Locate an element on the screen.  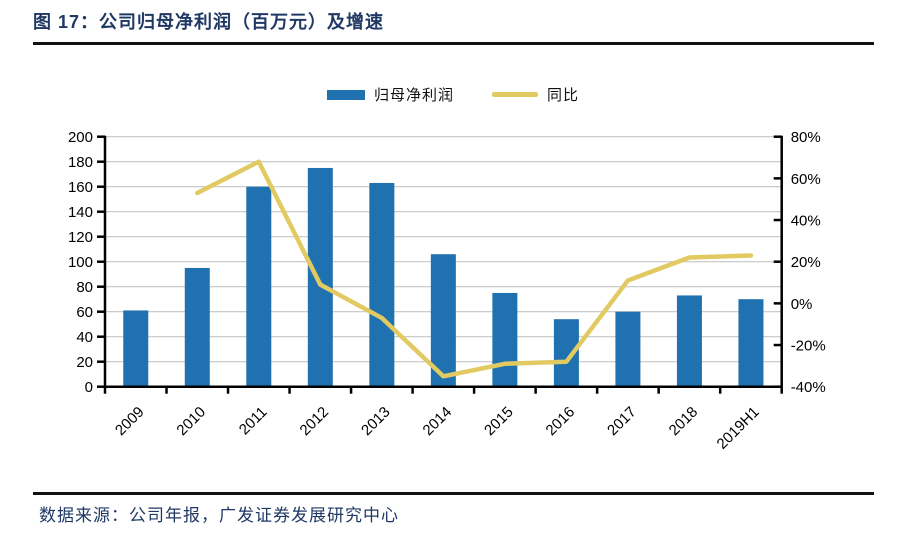
bar-2017 is located at coordinates (628, 349).